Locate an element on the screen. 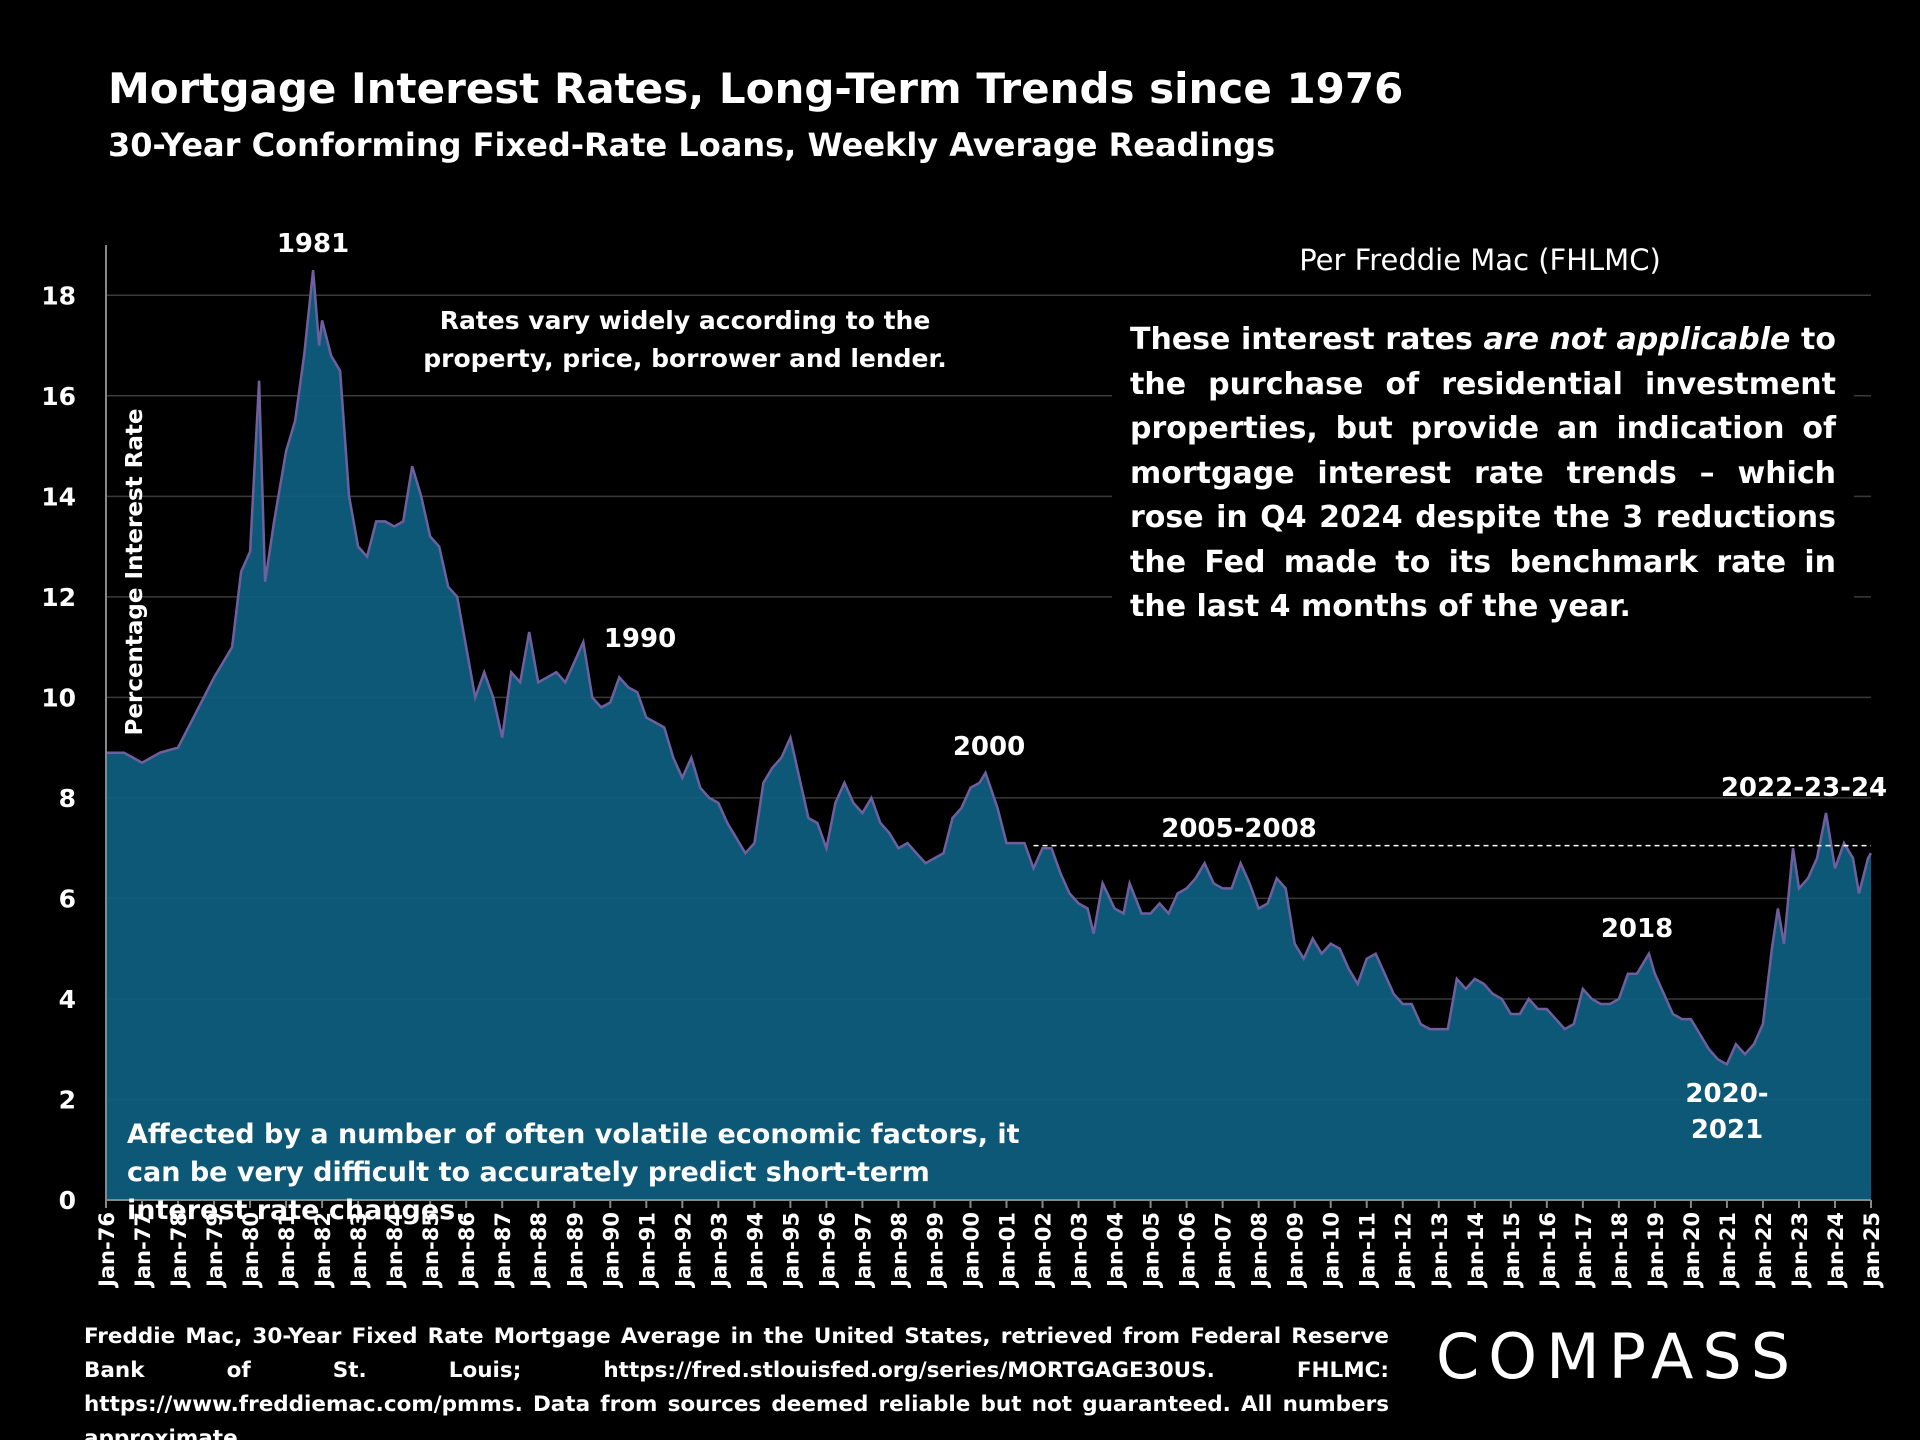 The height and width of the screenshot is (1440, 1920). note-emphasis: are not applicable is located at coordinates (1637, 339).